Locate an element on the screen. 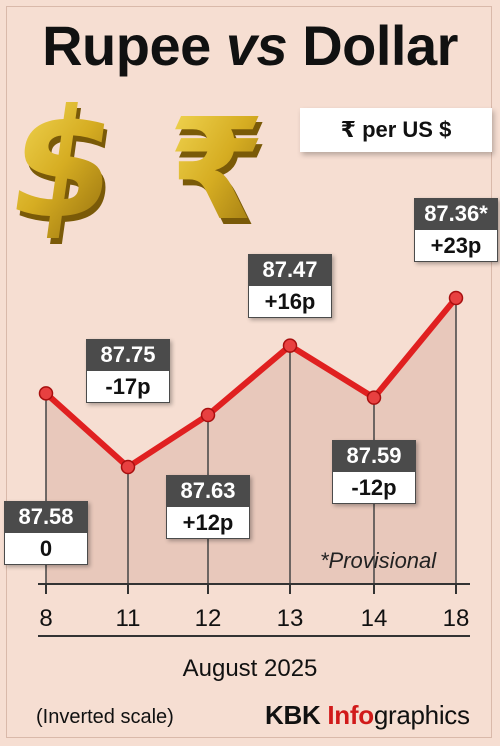 The width and height of the screenshot is (500, 746). data-label-change: 0 is located at coordinates (46, 549).